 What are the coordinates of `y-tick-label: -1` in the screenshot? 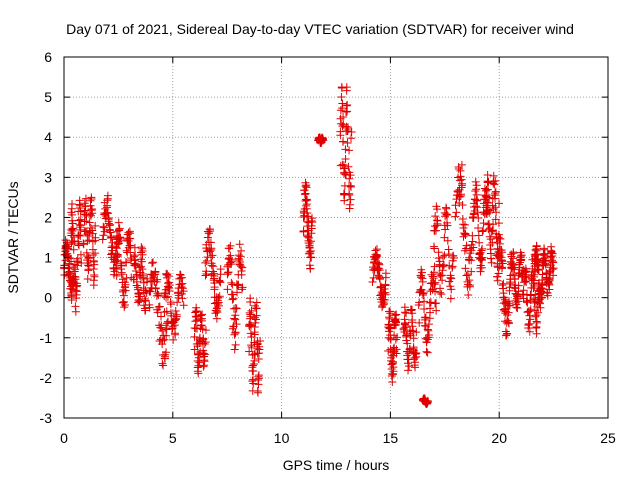 It's located at (46, 338).